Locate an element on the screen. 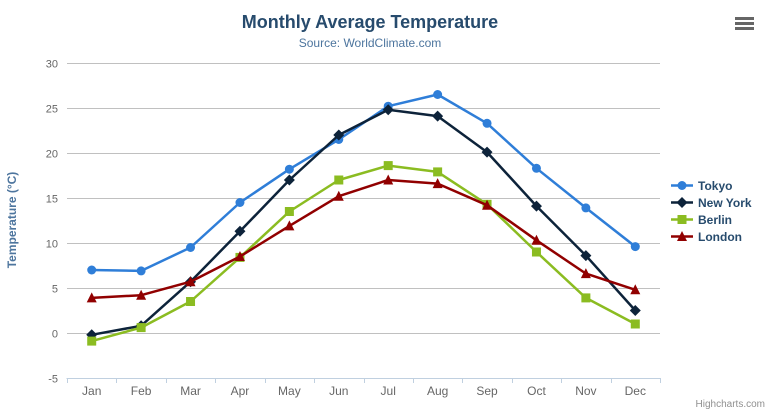  chart-subtitle: Source: WorldClimate.com is located at coordinates (370, 43).